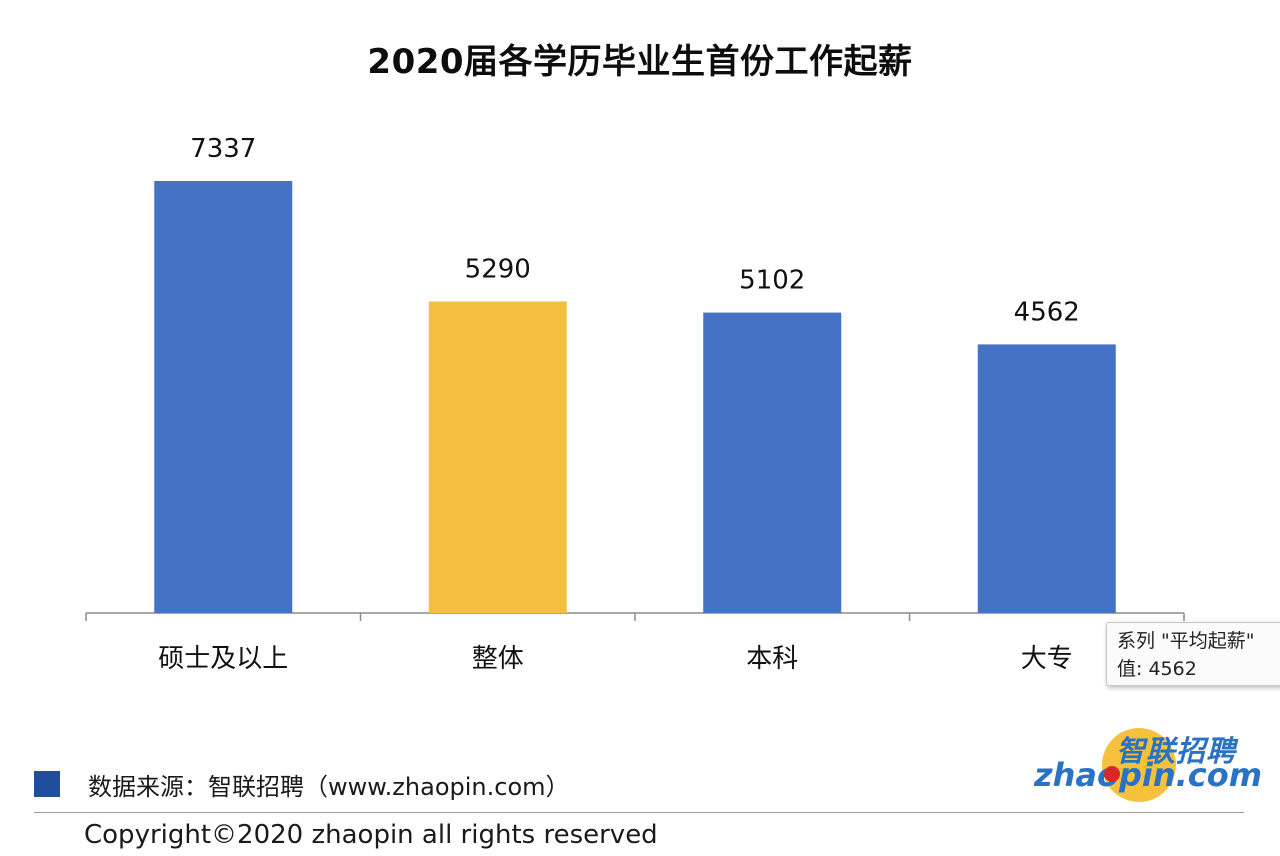  What do you see at coordinates (223, 659) in the screenshot?
I see `x-tick-label: 硕士及以上` at bounding box center [223, 659].